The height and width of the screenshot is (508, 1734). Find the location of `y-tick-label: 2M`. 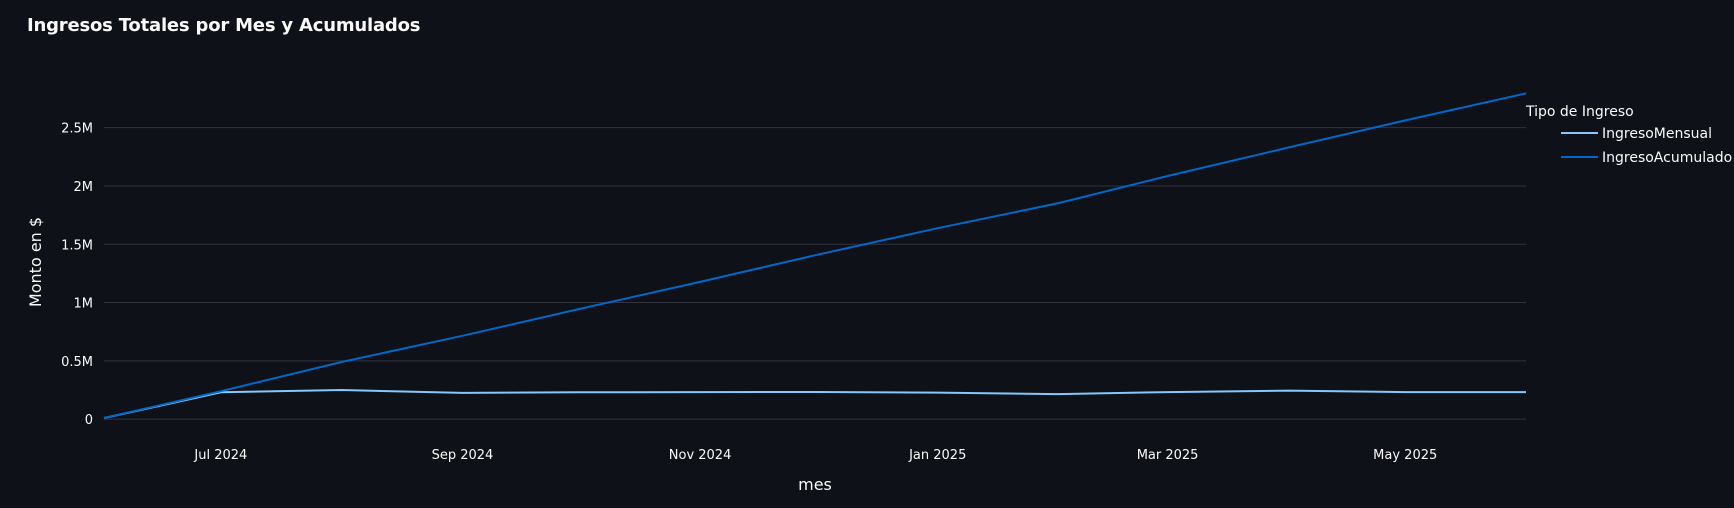

y-tick-label: 2M is located at coordinates (84, 187).